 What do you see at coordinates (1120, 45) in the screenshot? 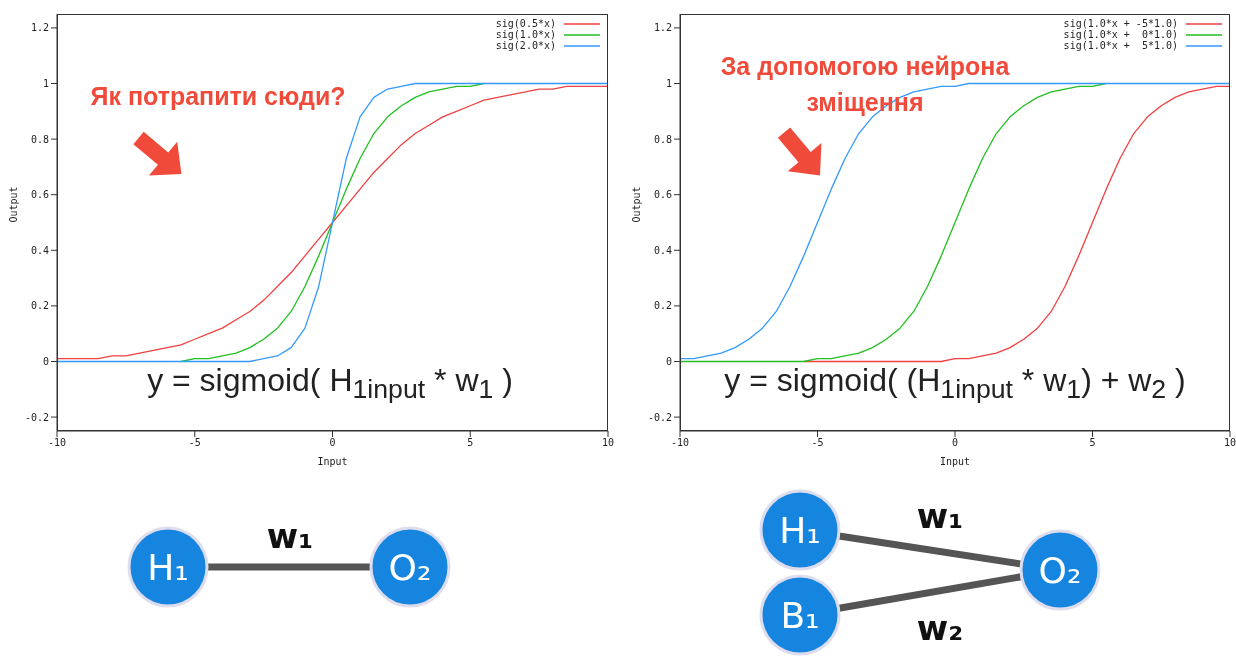
I see `legend-label: sig(1.0*x + 5*1.0)` at bounding box center [1120, 45].